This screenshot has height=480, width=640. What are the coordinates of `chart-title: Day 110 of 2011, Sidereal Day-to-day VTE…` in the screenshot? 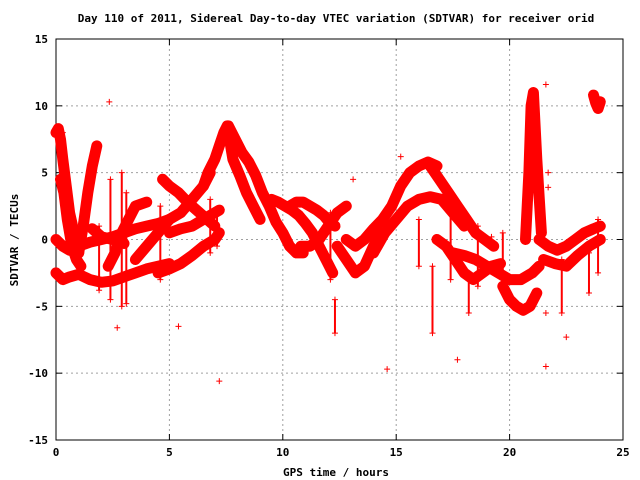 It's located at (336, 18).